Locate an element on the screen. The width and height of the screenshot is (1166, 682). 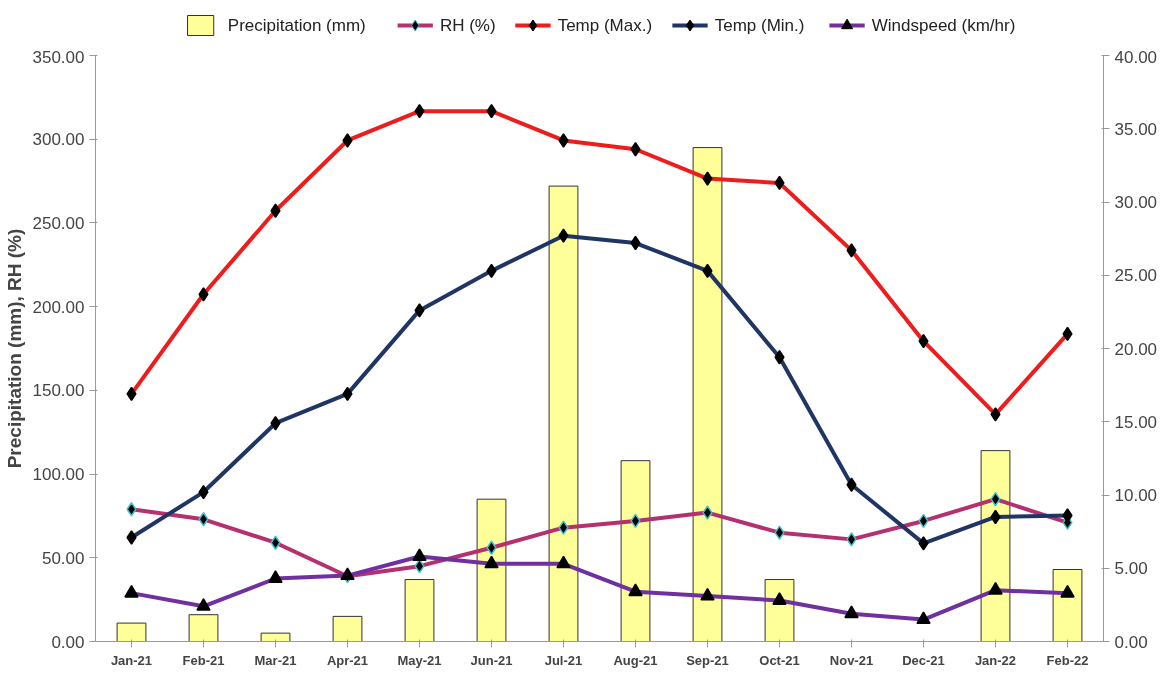
y-tick-label: 200.00 is located at coordinates (58, 307).